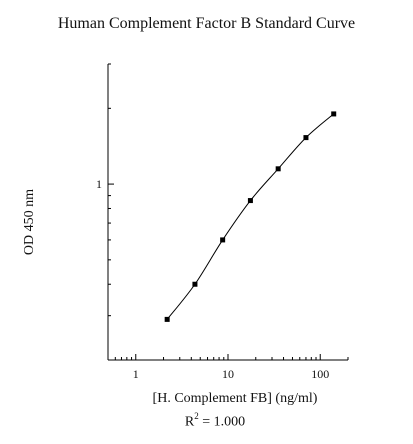  Describe the element at coordinates (99, 184) in the screenshot. I see `y-tick-label: 1` at that location.